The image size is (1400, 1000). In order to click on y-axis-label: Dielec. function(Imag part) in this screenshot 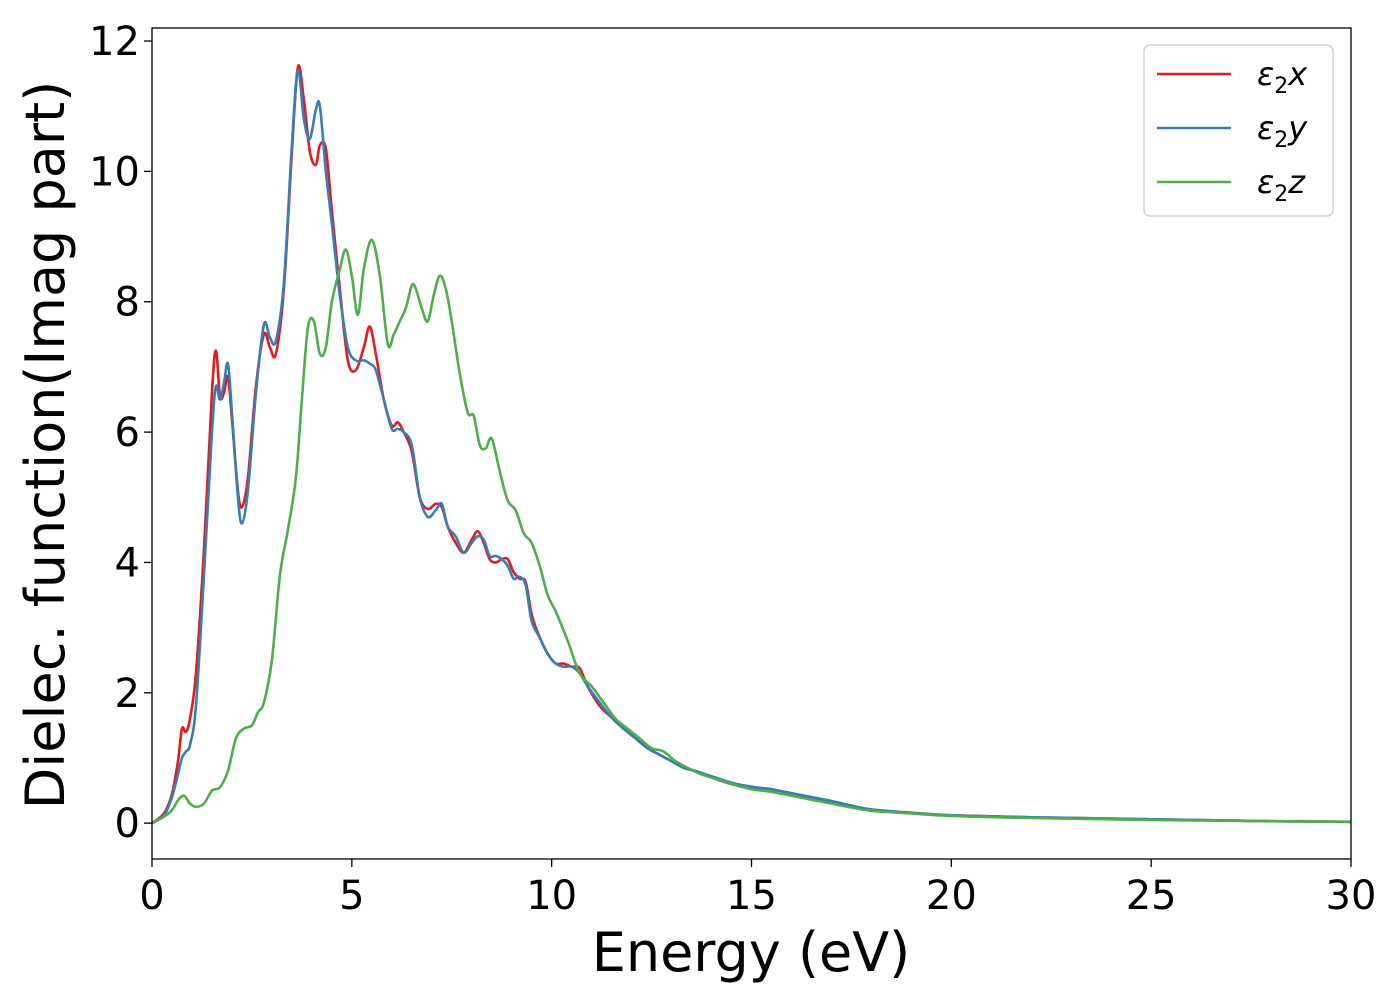, I will do `click(45, 445)`.